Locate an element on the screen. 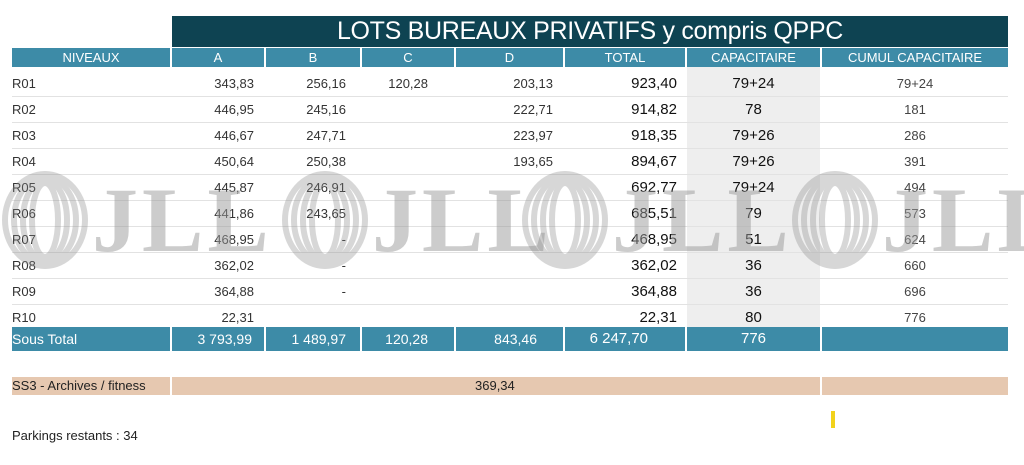 This screenshot has height=465, width=1024. cell-capacitaire: 79+26 is located at coordinates (753, 135).